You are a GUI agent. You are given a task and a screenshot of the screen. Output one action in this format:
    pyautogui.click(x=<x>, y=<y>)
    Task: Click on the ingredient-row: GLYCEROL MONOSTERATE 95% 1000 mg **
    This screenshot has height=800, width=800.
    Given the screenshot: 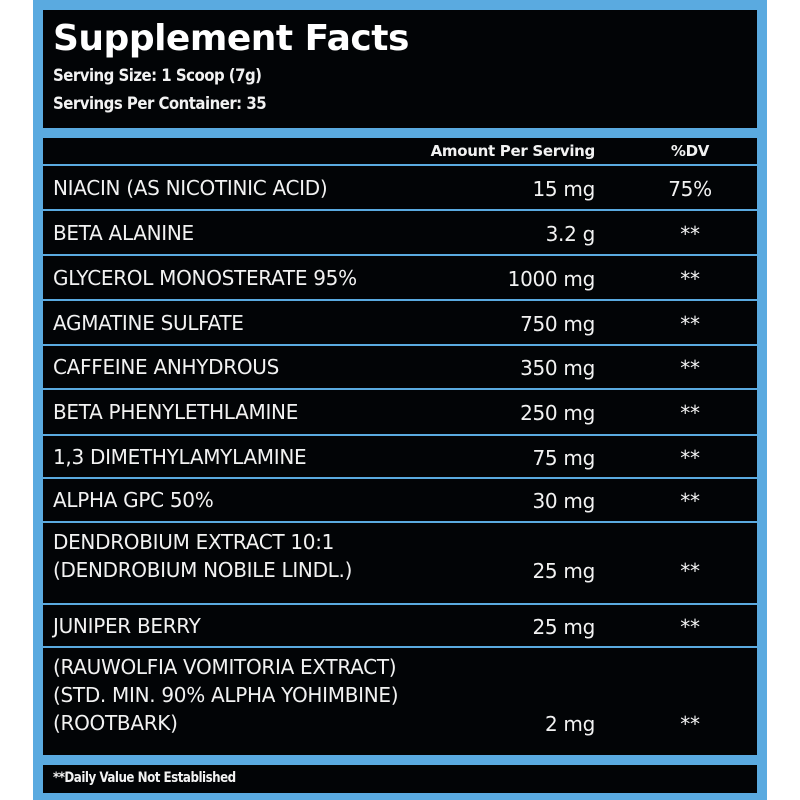 What is the action you would take?
    pyautogui.click(x=400, y=277)
    